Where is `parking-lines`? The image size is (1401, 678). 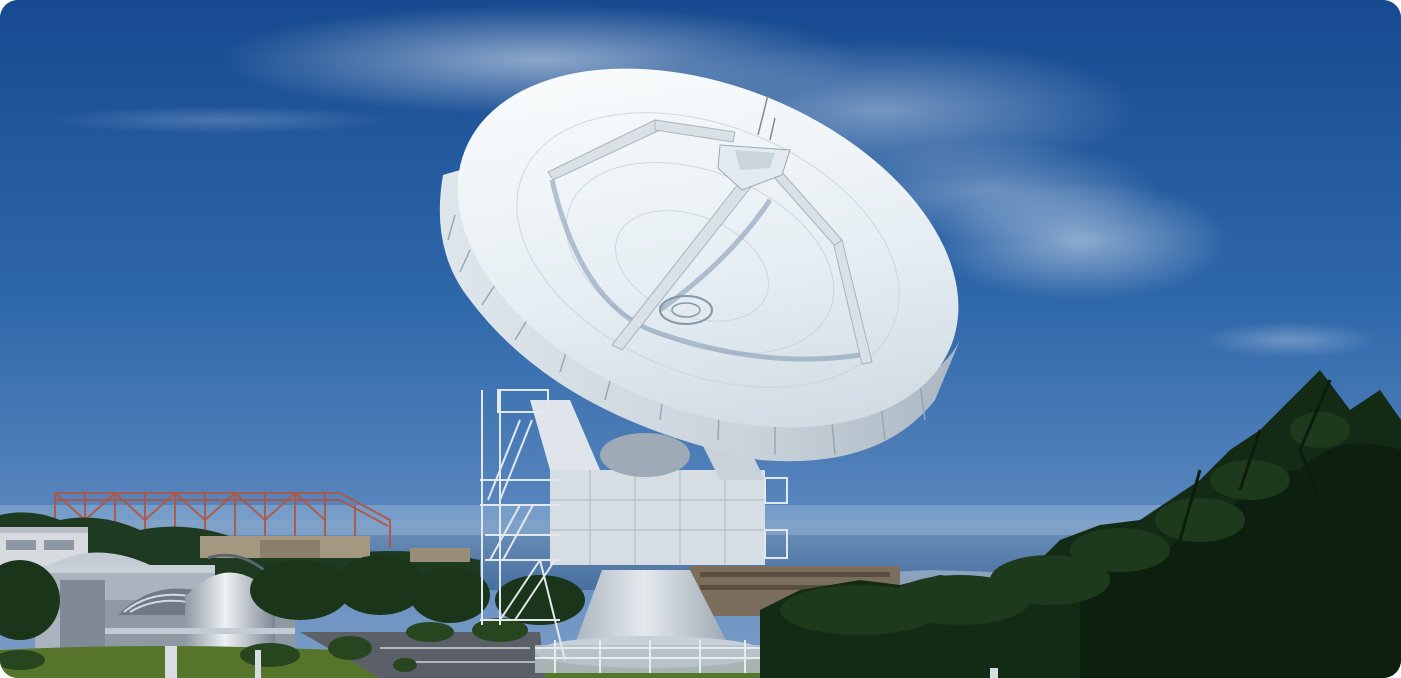 parking-lines is located at coordinates (457, 655).